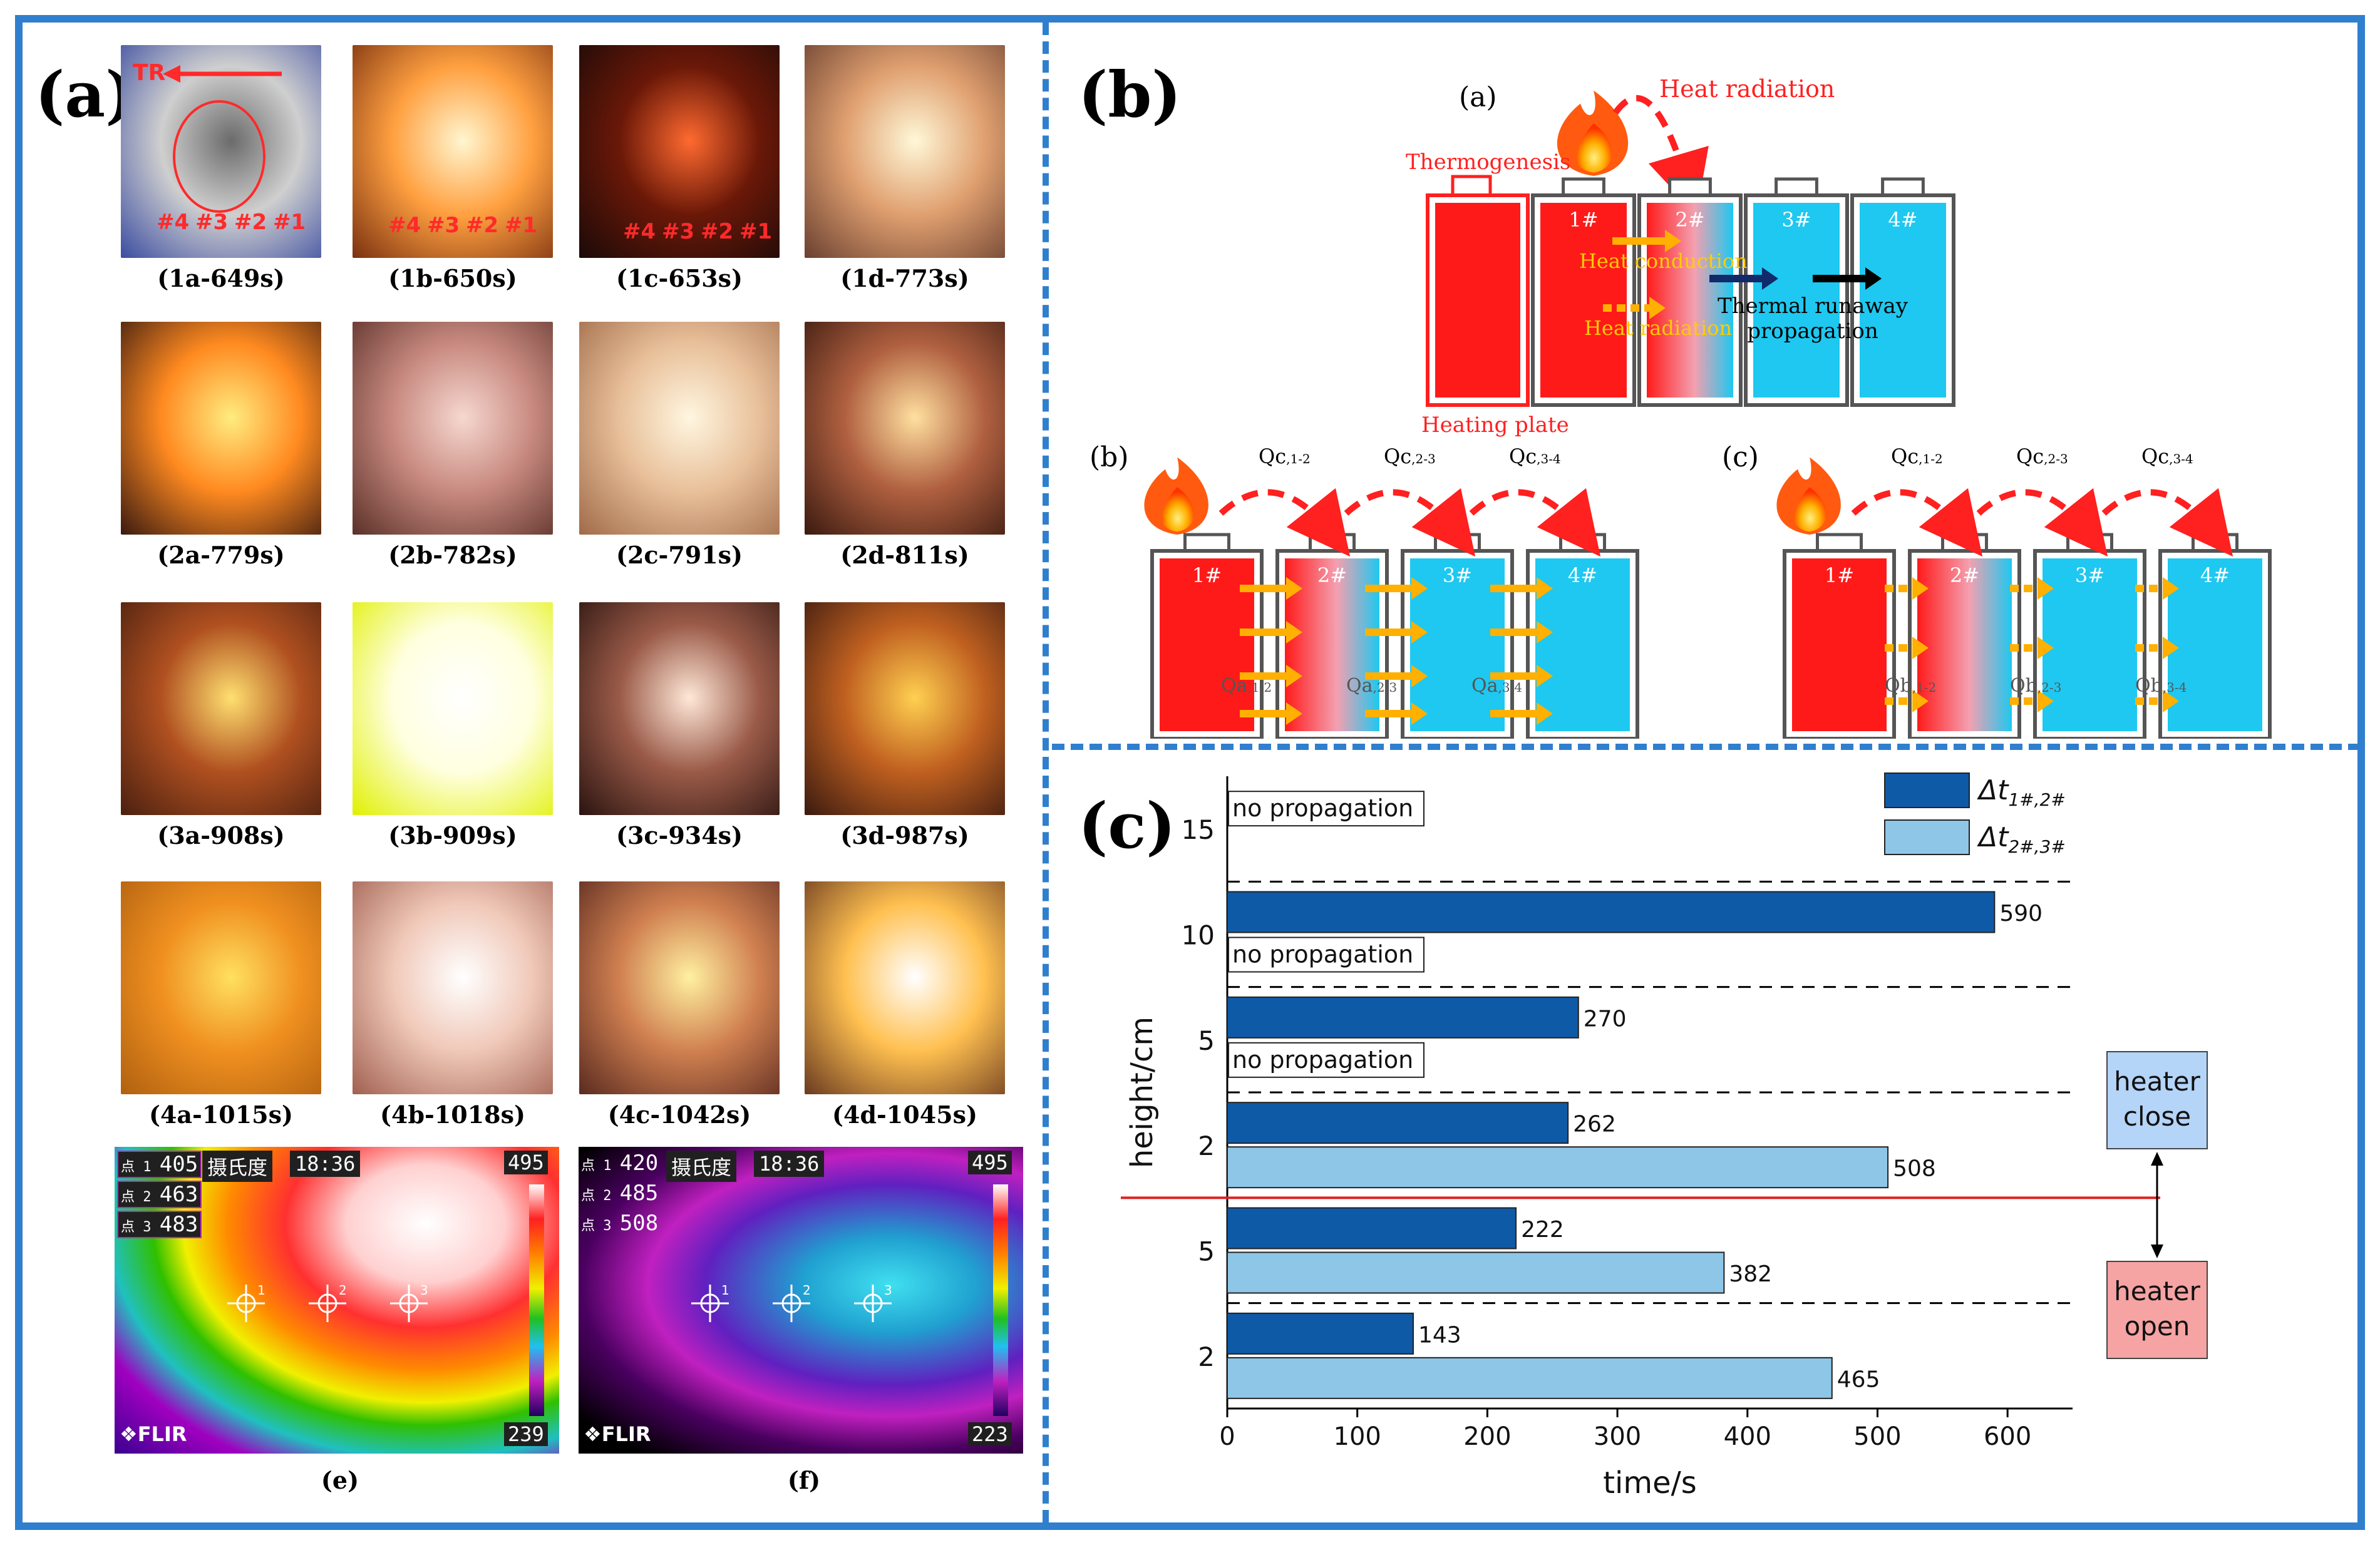 The height and width of the screenshot is (1555, 2380). What do you see at coordinates (2157, 1291) in the screenshot?
I see `heater-open-label-1: heater` at bounding box center [2157, 1291].